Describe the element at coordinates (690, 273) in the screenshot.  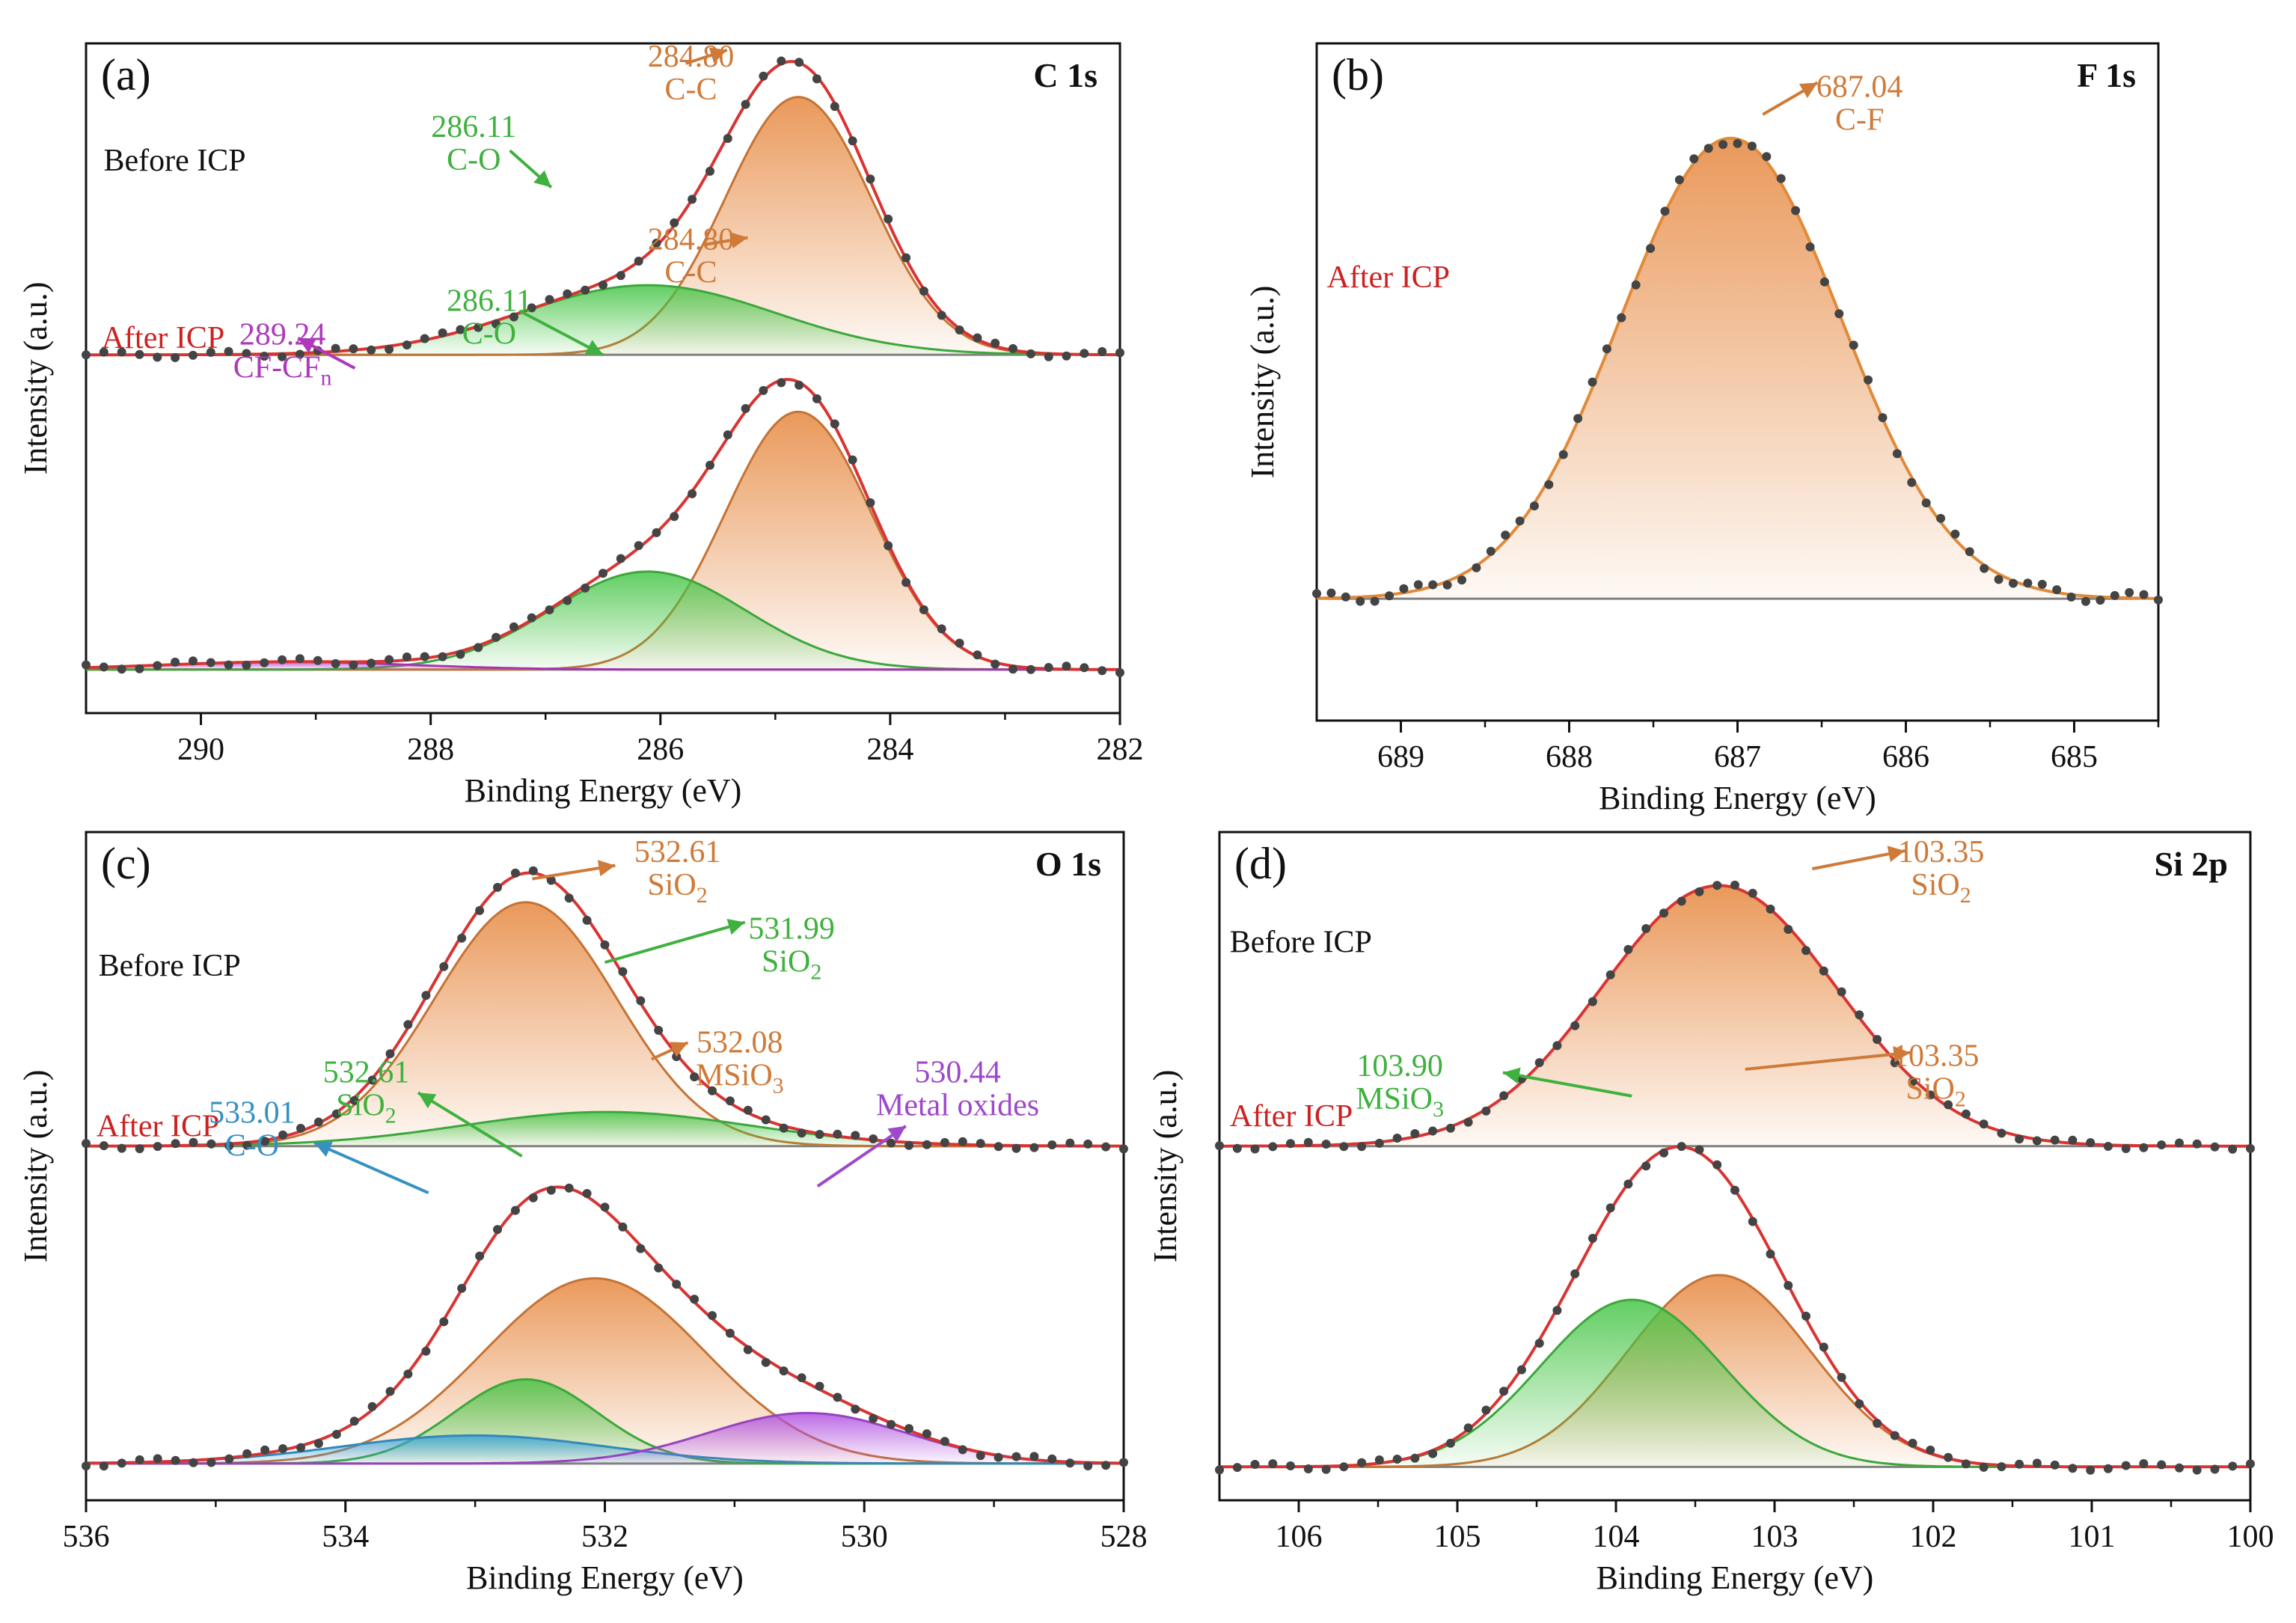
I see `peak-species-label: C-C` at that location.